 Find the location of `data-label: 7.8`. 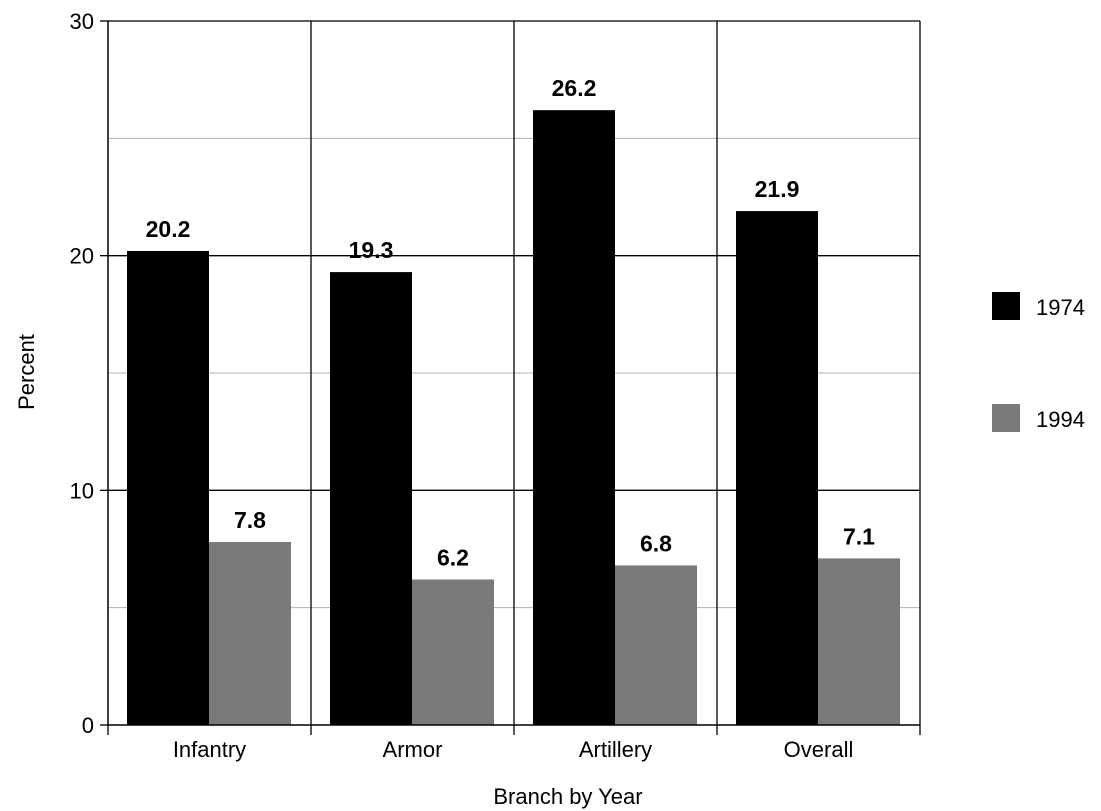

data-label: 7.8 is located at coordinates (250, 520).